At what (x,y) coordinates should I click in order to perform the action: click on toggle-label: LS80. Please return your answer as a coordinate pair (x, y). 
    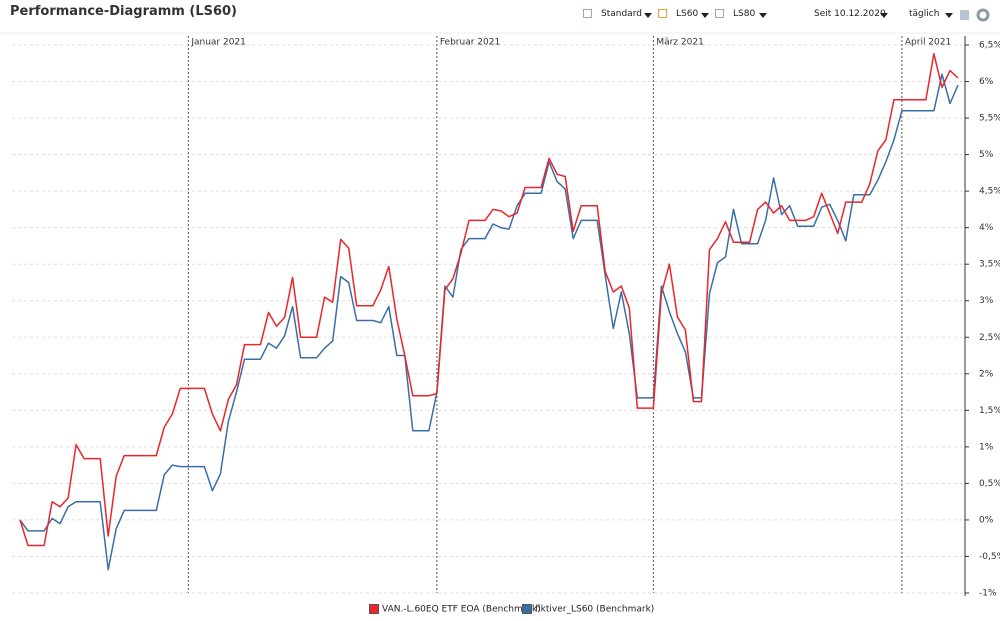
    Looking at the image, I should click on (744, 14).